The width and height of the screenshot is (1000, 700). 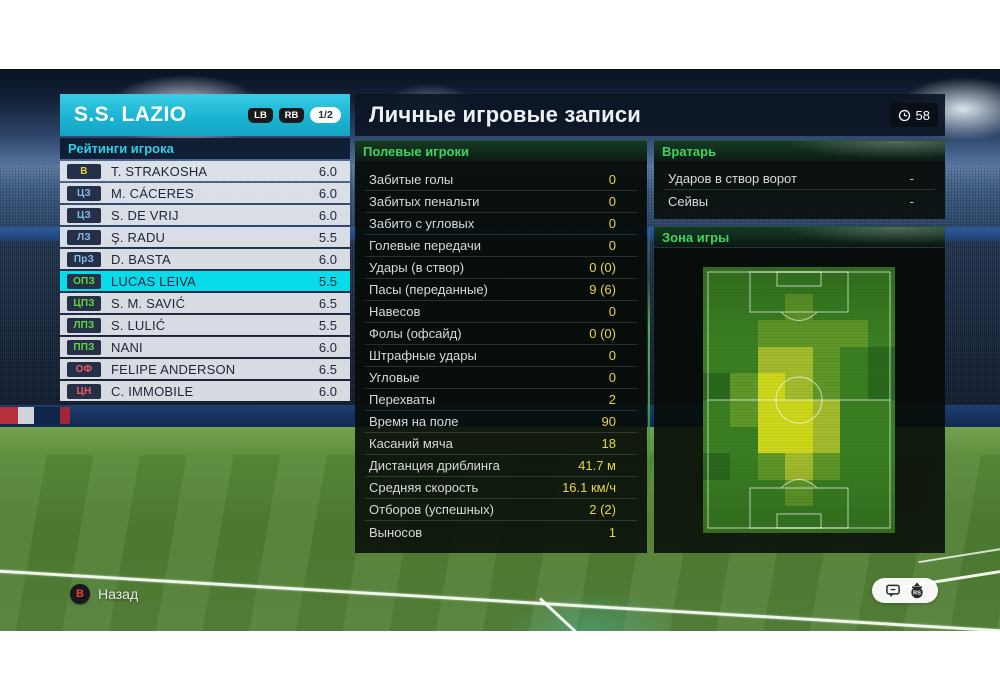 I want to click on player-row: В T. STRAKOSHA 6.0, so click(x=205, y=171).